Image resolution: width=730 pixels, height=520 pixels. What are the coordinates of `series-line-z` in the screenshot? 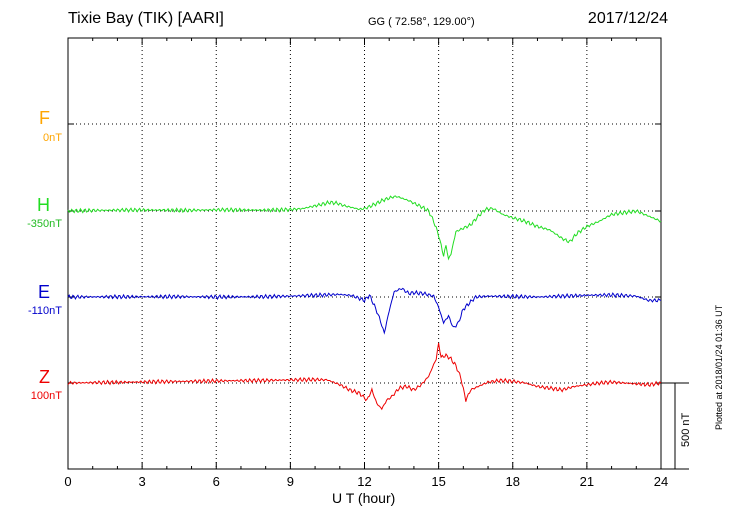 It's located at (364, 376).